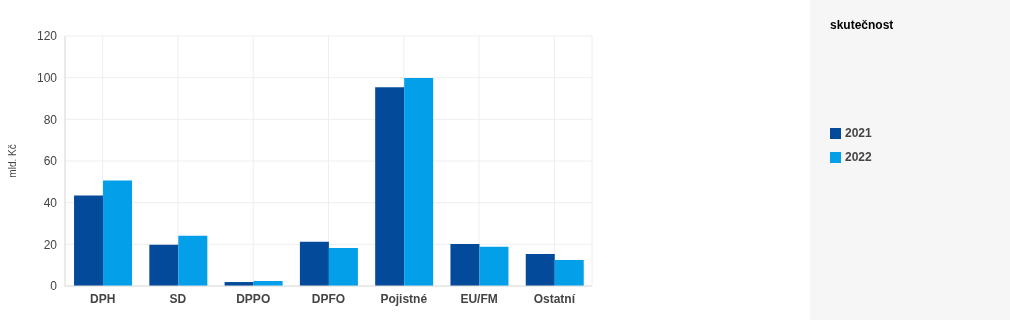  Describe the element at coordinates (328, 298) in the screenshot. I see `x-tick-label: DPFO` at that location.